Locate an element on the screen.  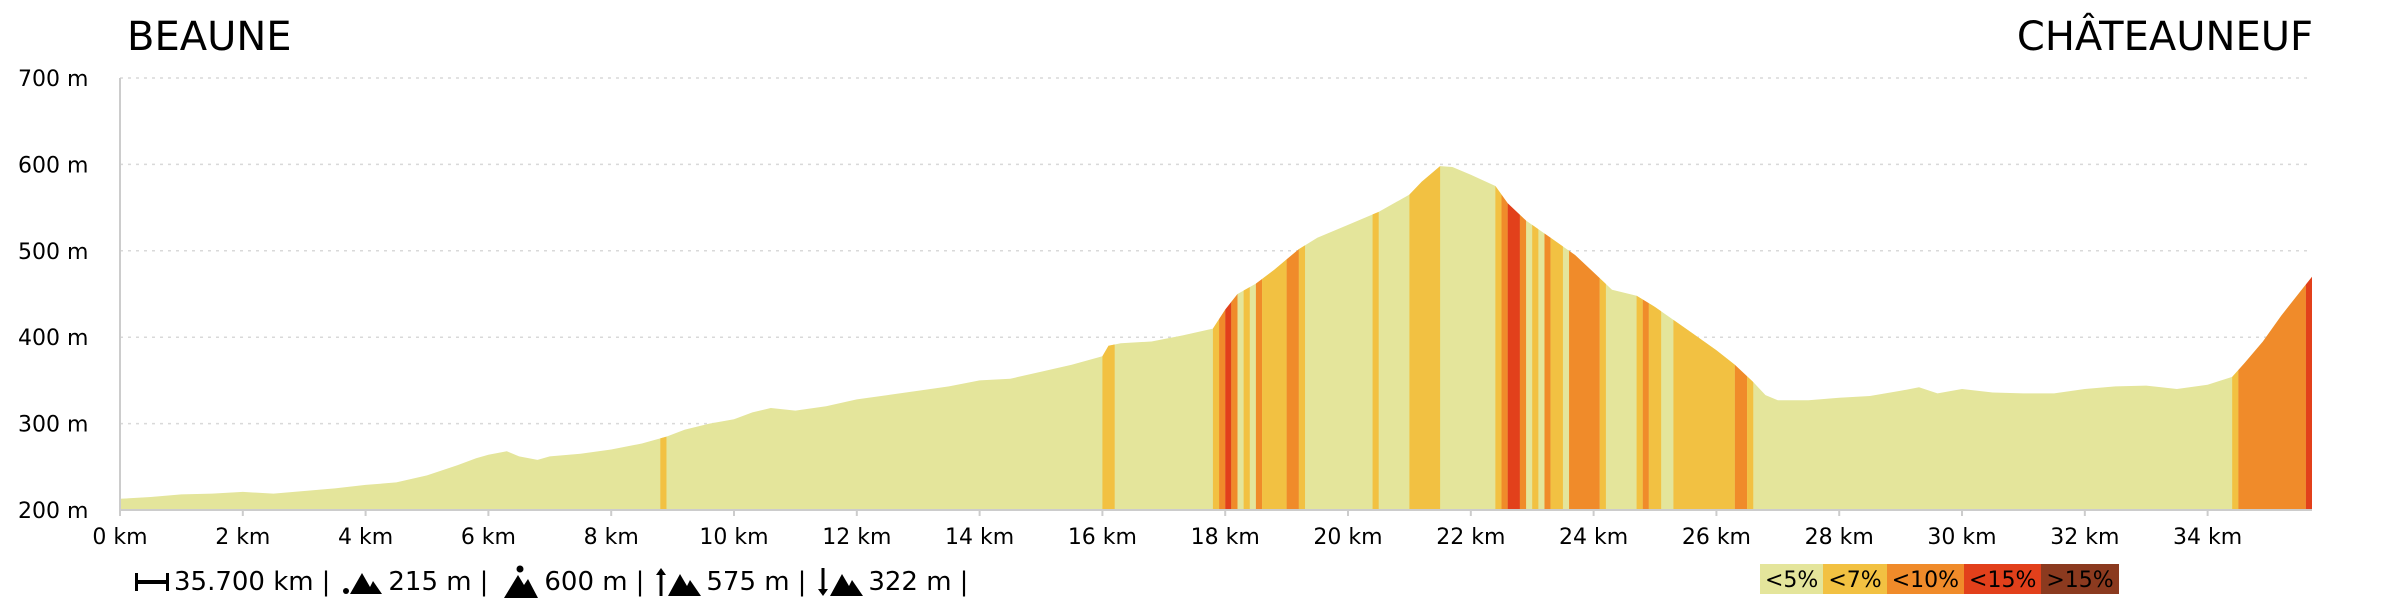
distance-value: 35.700 km is located at coordinates (244, 582).